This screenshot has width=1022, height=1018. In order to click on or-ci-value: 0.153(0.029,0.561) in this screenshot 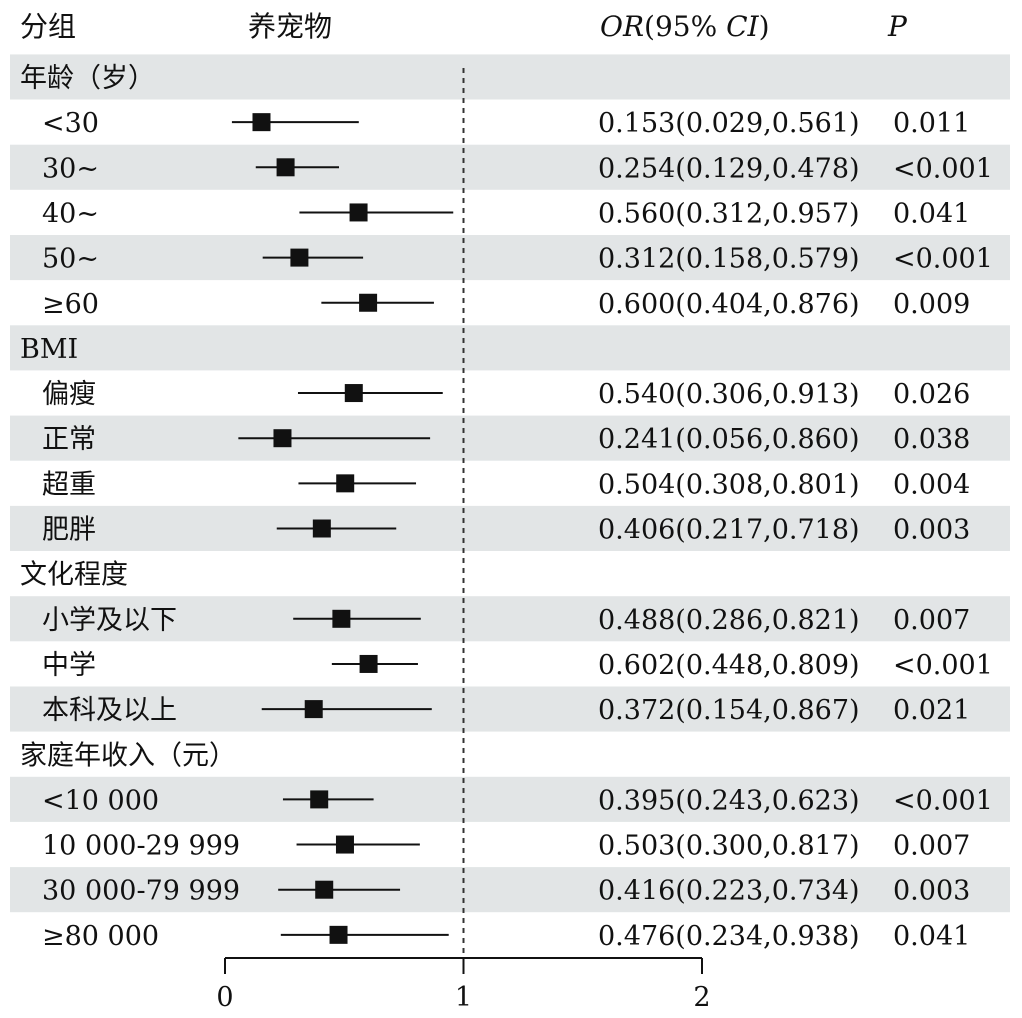, I will do `click(729, 123)`.